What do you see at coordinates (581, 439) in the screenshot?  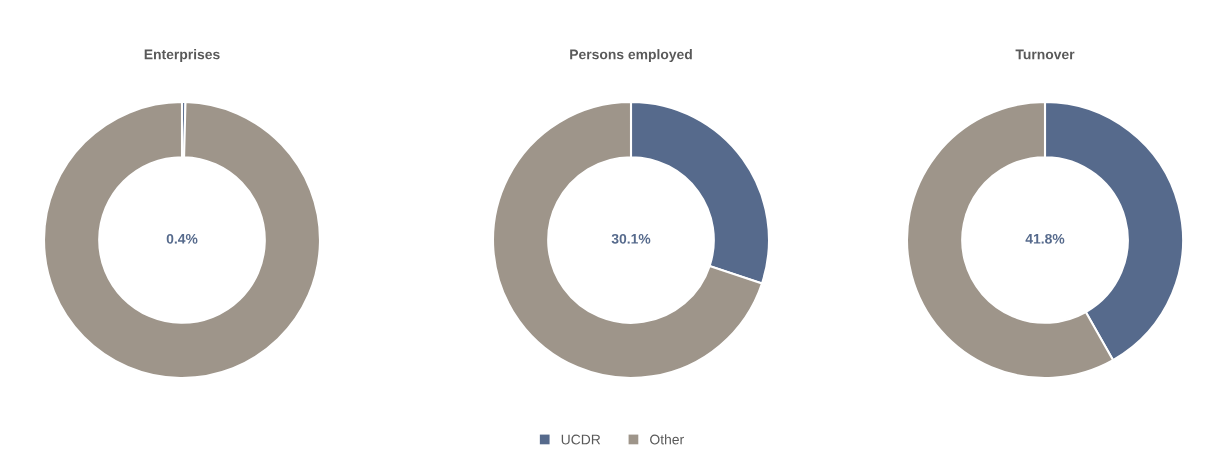 I see `legend-label: UCDR` at bounding box center [581, 439].